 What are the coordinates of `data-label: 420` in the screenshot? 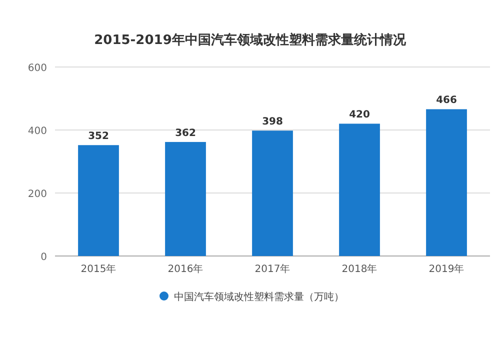 It's located at (359, 115).